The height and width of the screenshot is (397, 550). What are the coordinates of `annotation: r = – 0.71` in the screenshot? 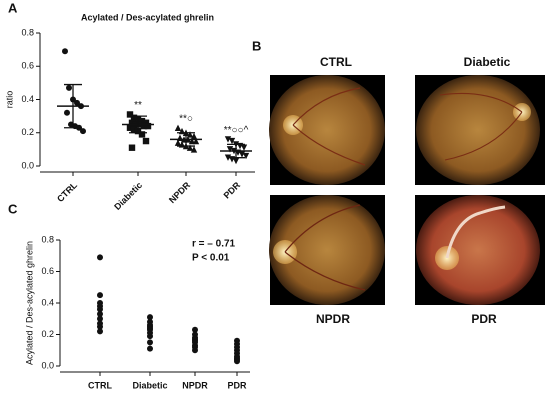 It's located at (214, 244).